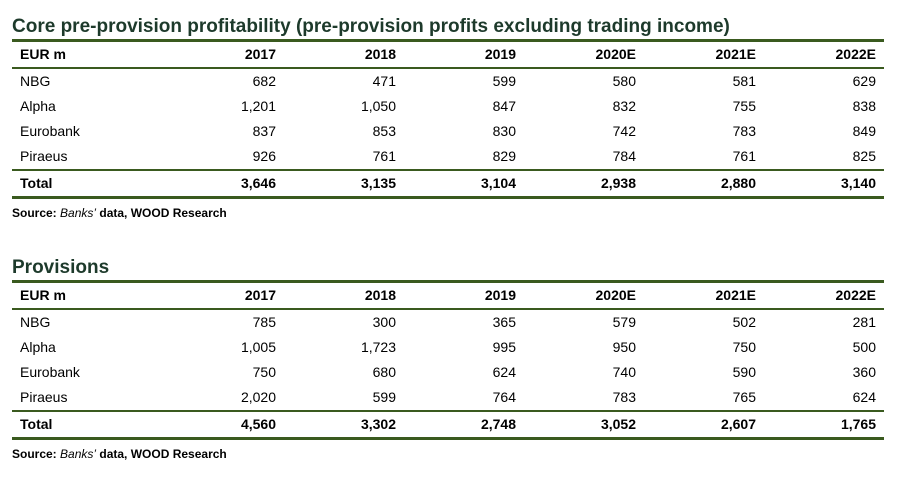  What do you see at coordinates (624, 81) in the screenshot?
I see `table-cell: 580` at bounding box center [624, 81].